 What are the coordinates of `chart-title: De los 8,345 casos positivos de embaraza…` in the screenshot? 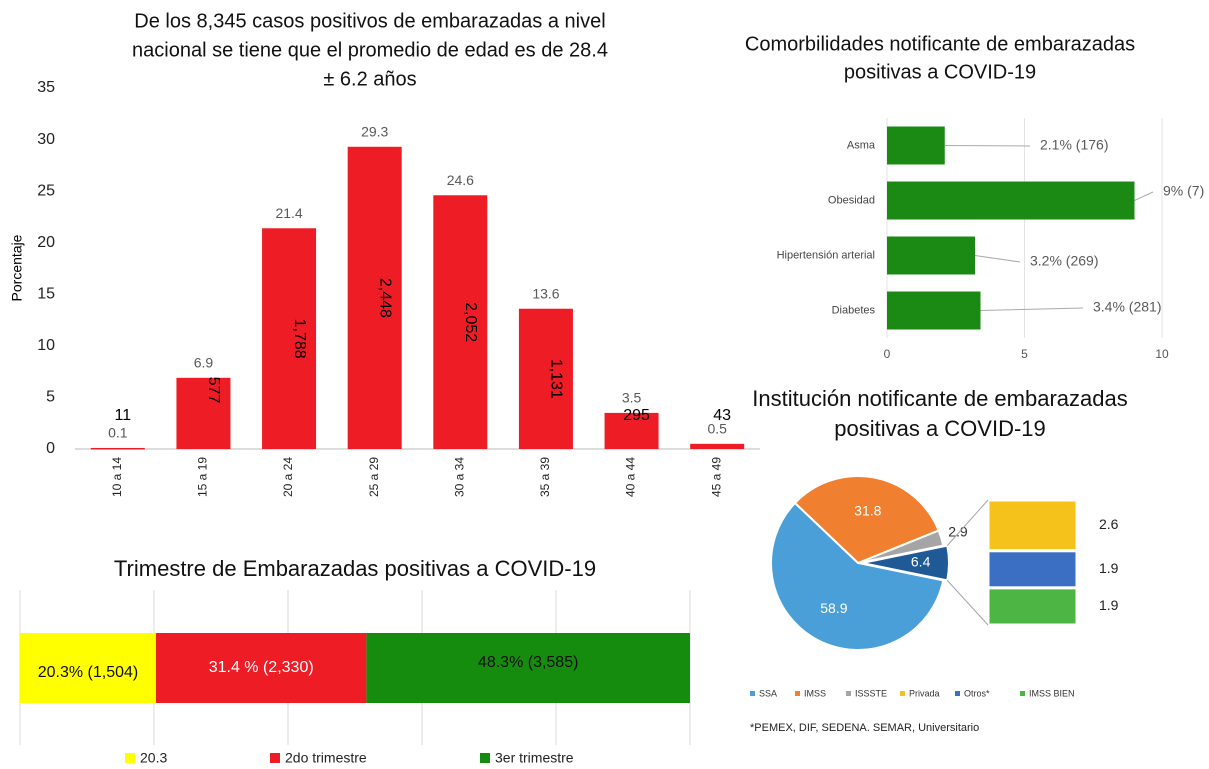 It's located at (369, 21).